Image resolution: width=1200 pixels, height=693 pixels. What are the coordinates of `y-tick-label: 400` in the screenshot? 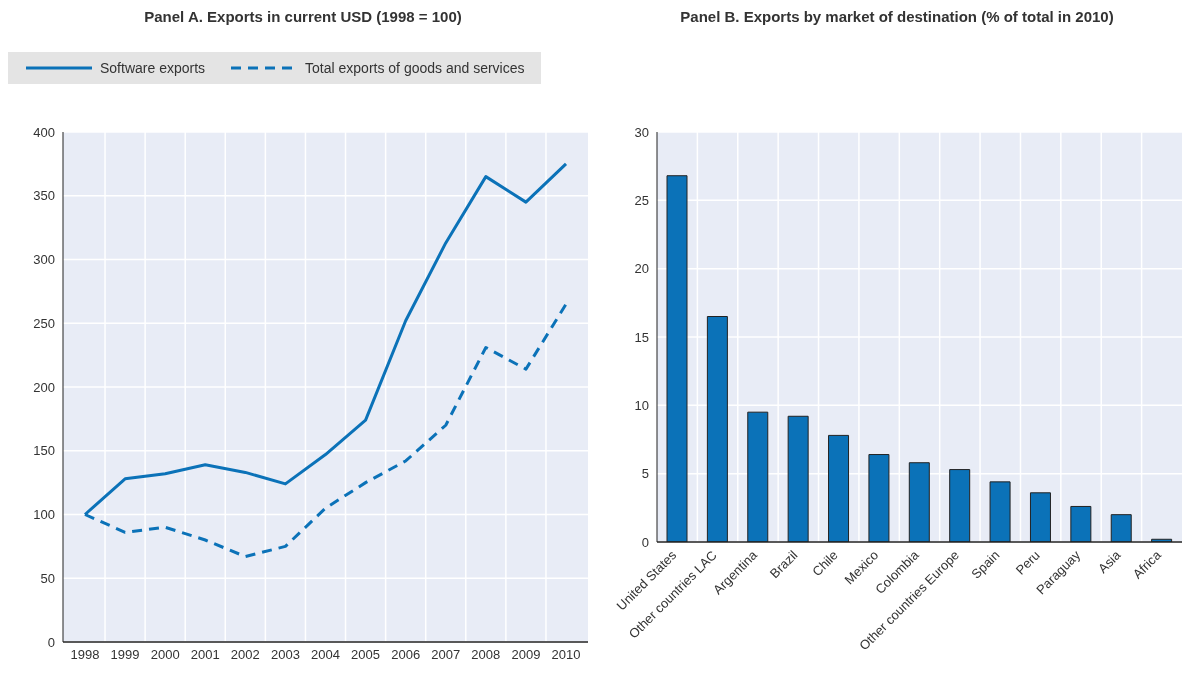 It's located at (44, 132).